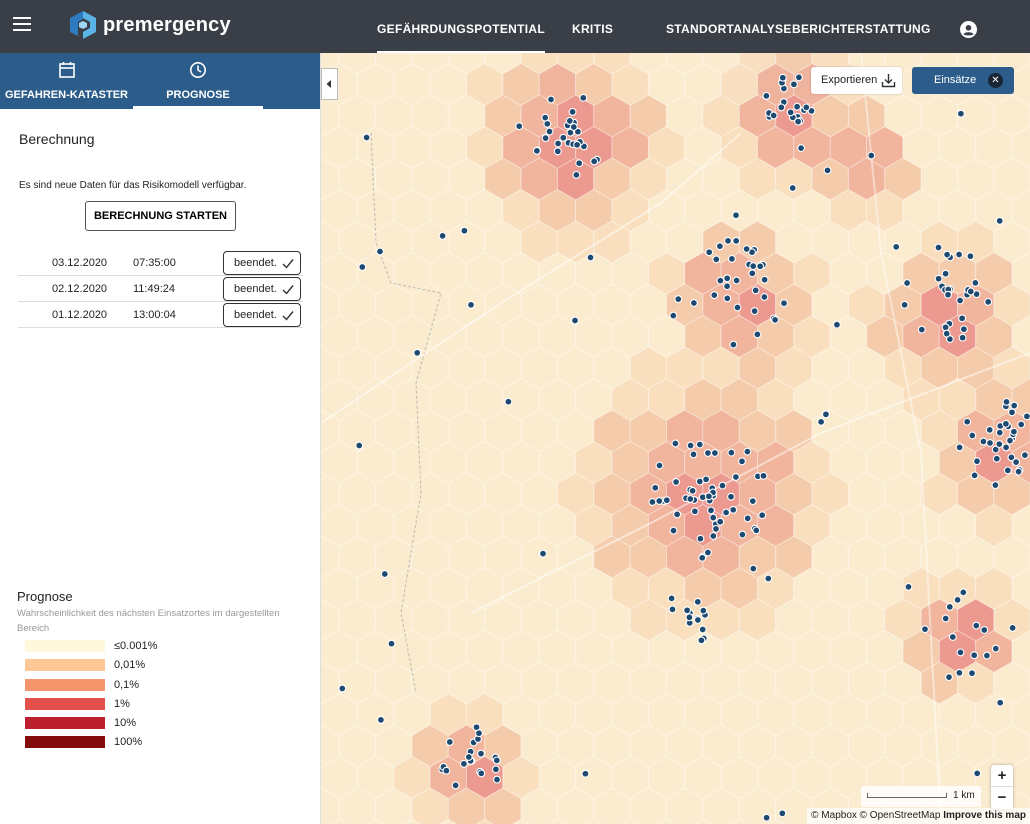 This screenshot has width=1030, height=824. Describe the element at coordinates (22, 24) in the screenshot. I see `menu-icon` at that location.